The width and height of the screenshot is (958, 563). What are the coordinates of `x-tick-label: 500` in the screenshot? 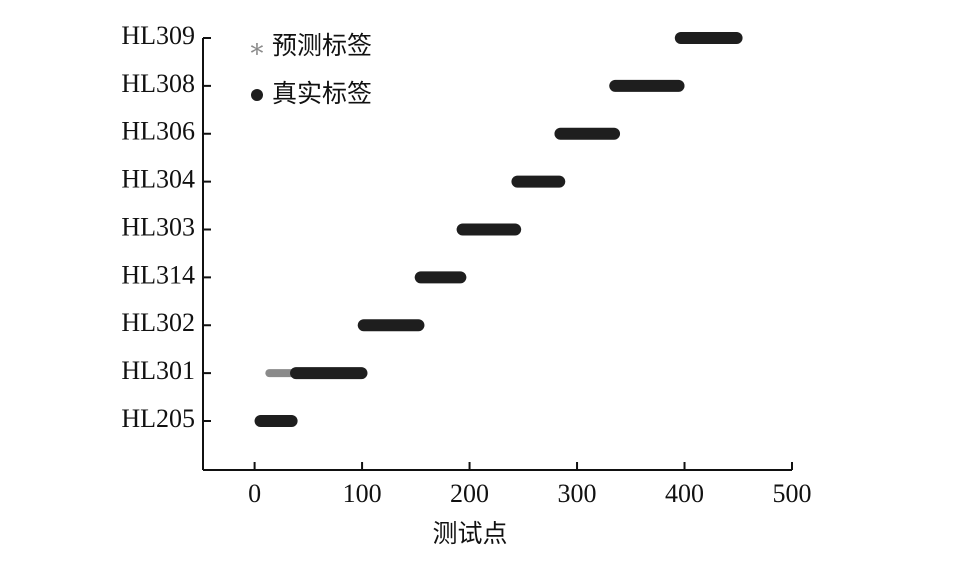 It's located at (792, 493).